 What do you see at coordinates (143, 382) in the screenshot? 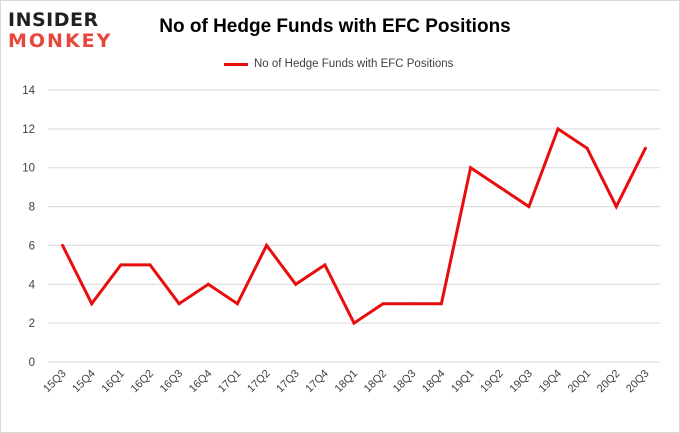
I see `x-tick-label: 16Q2` at bounding box center [143, 382].